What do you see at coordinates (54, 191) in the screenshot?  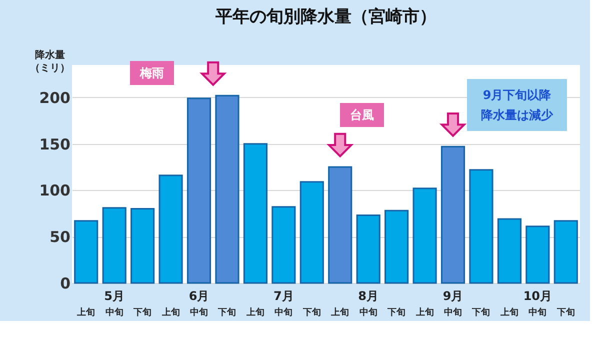 I see `y-tick-label: 100` at bounding box center [54, 191].